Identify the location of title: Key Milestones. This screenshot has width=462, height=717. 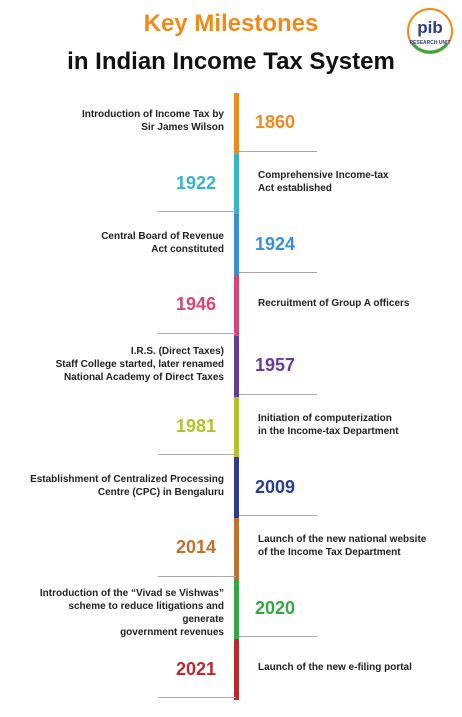
(231, 23).